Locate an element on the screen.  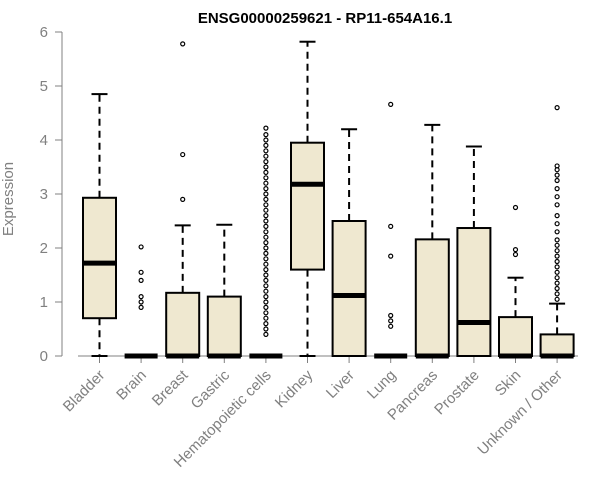
box-skin is located at coordinates (515, 281).